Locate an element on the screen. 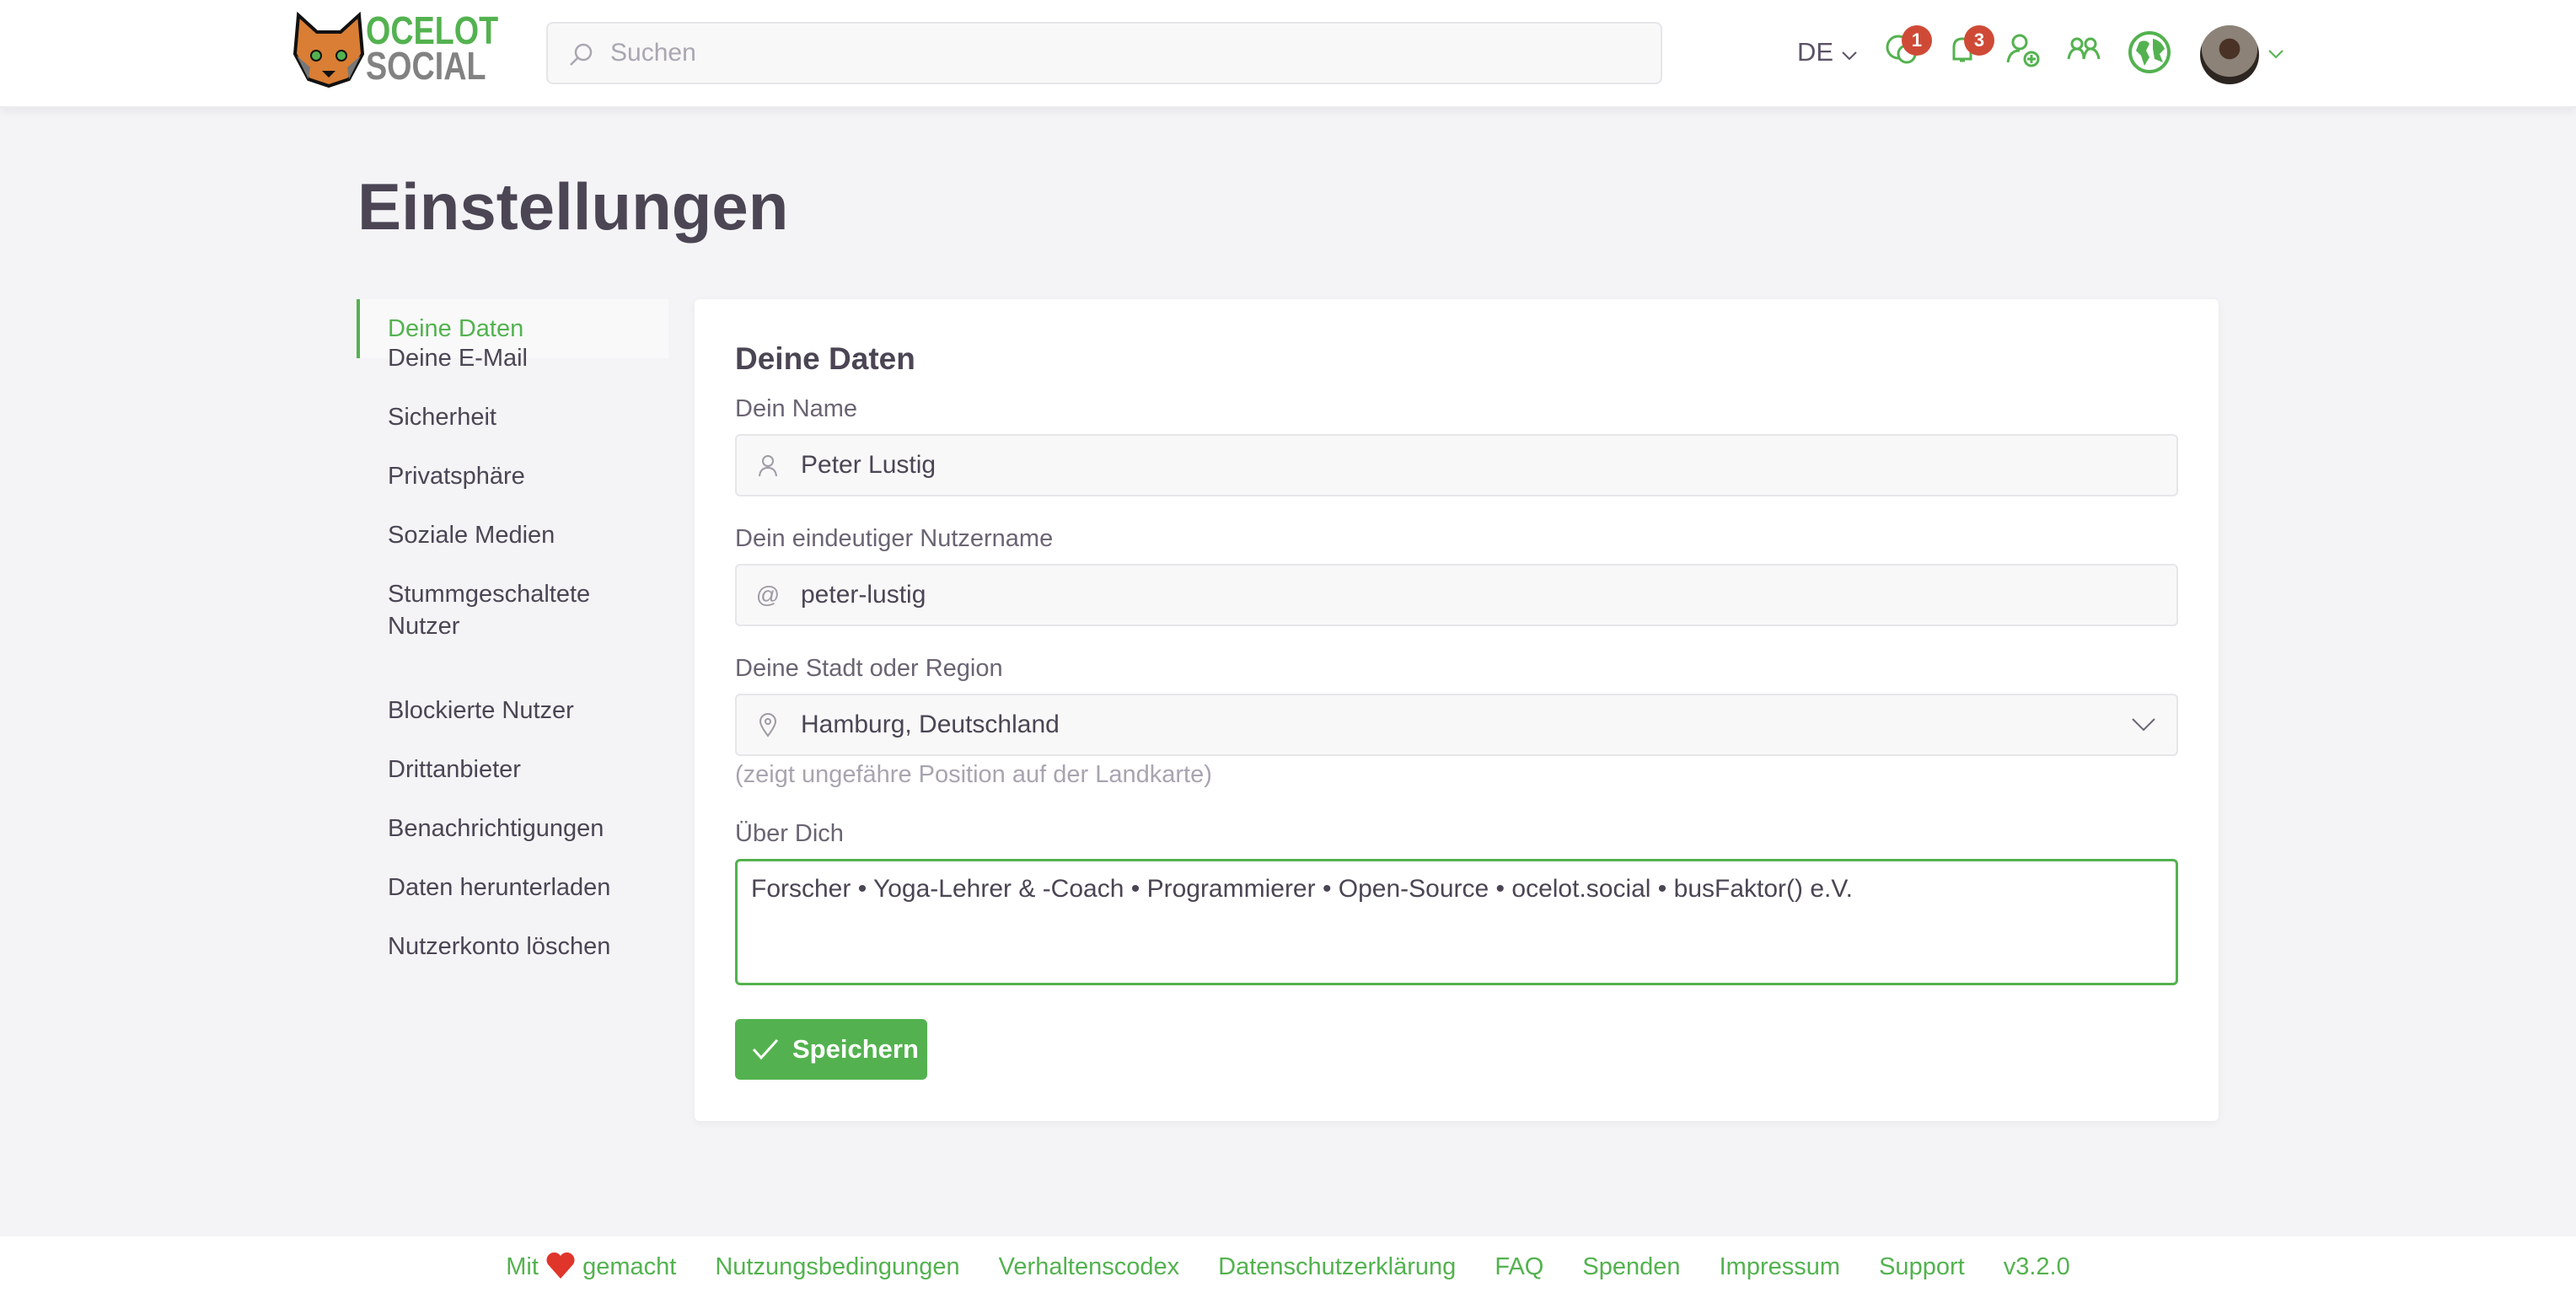 This screenshot has height=1298, width=2576. avatar is located at coordinates (2229, 54).